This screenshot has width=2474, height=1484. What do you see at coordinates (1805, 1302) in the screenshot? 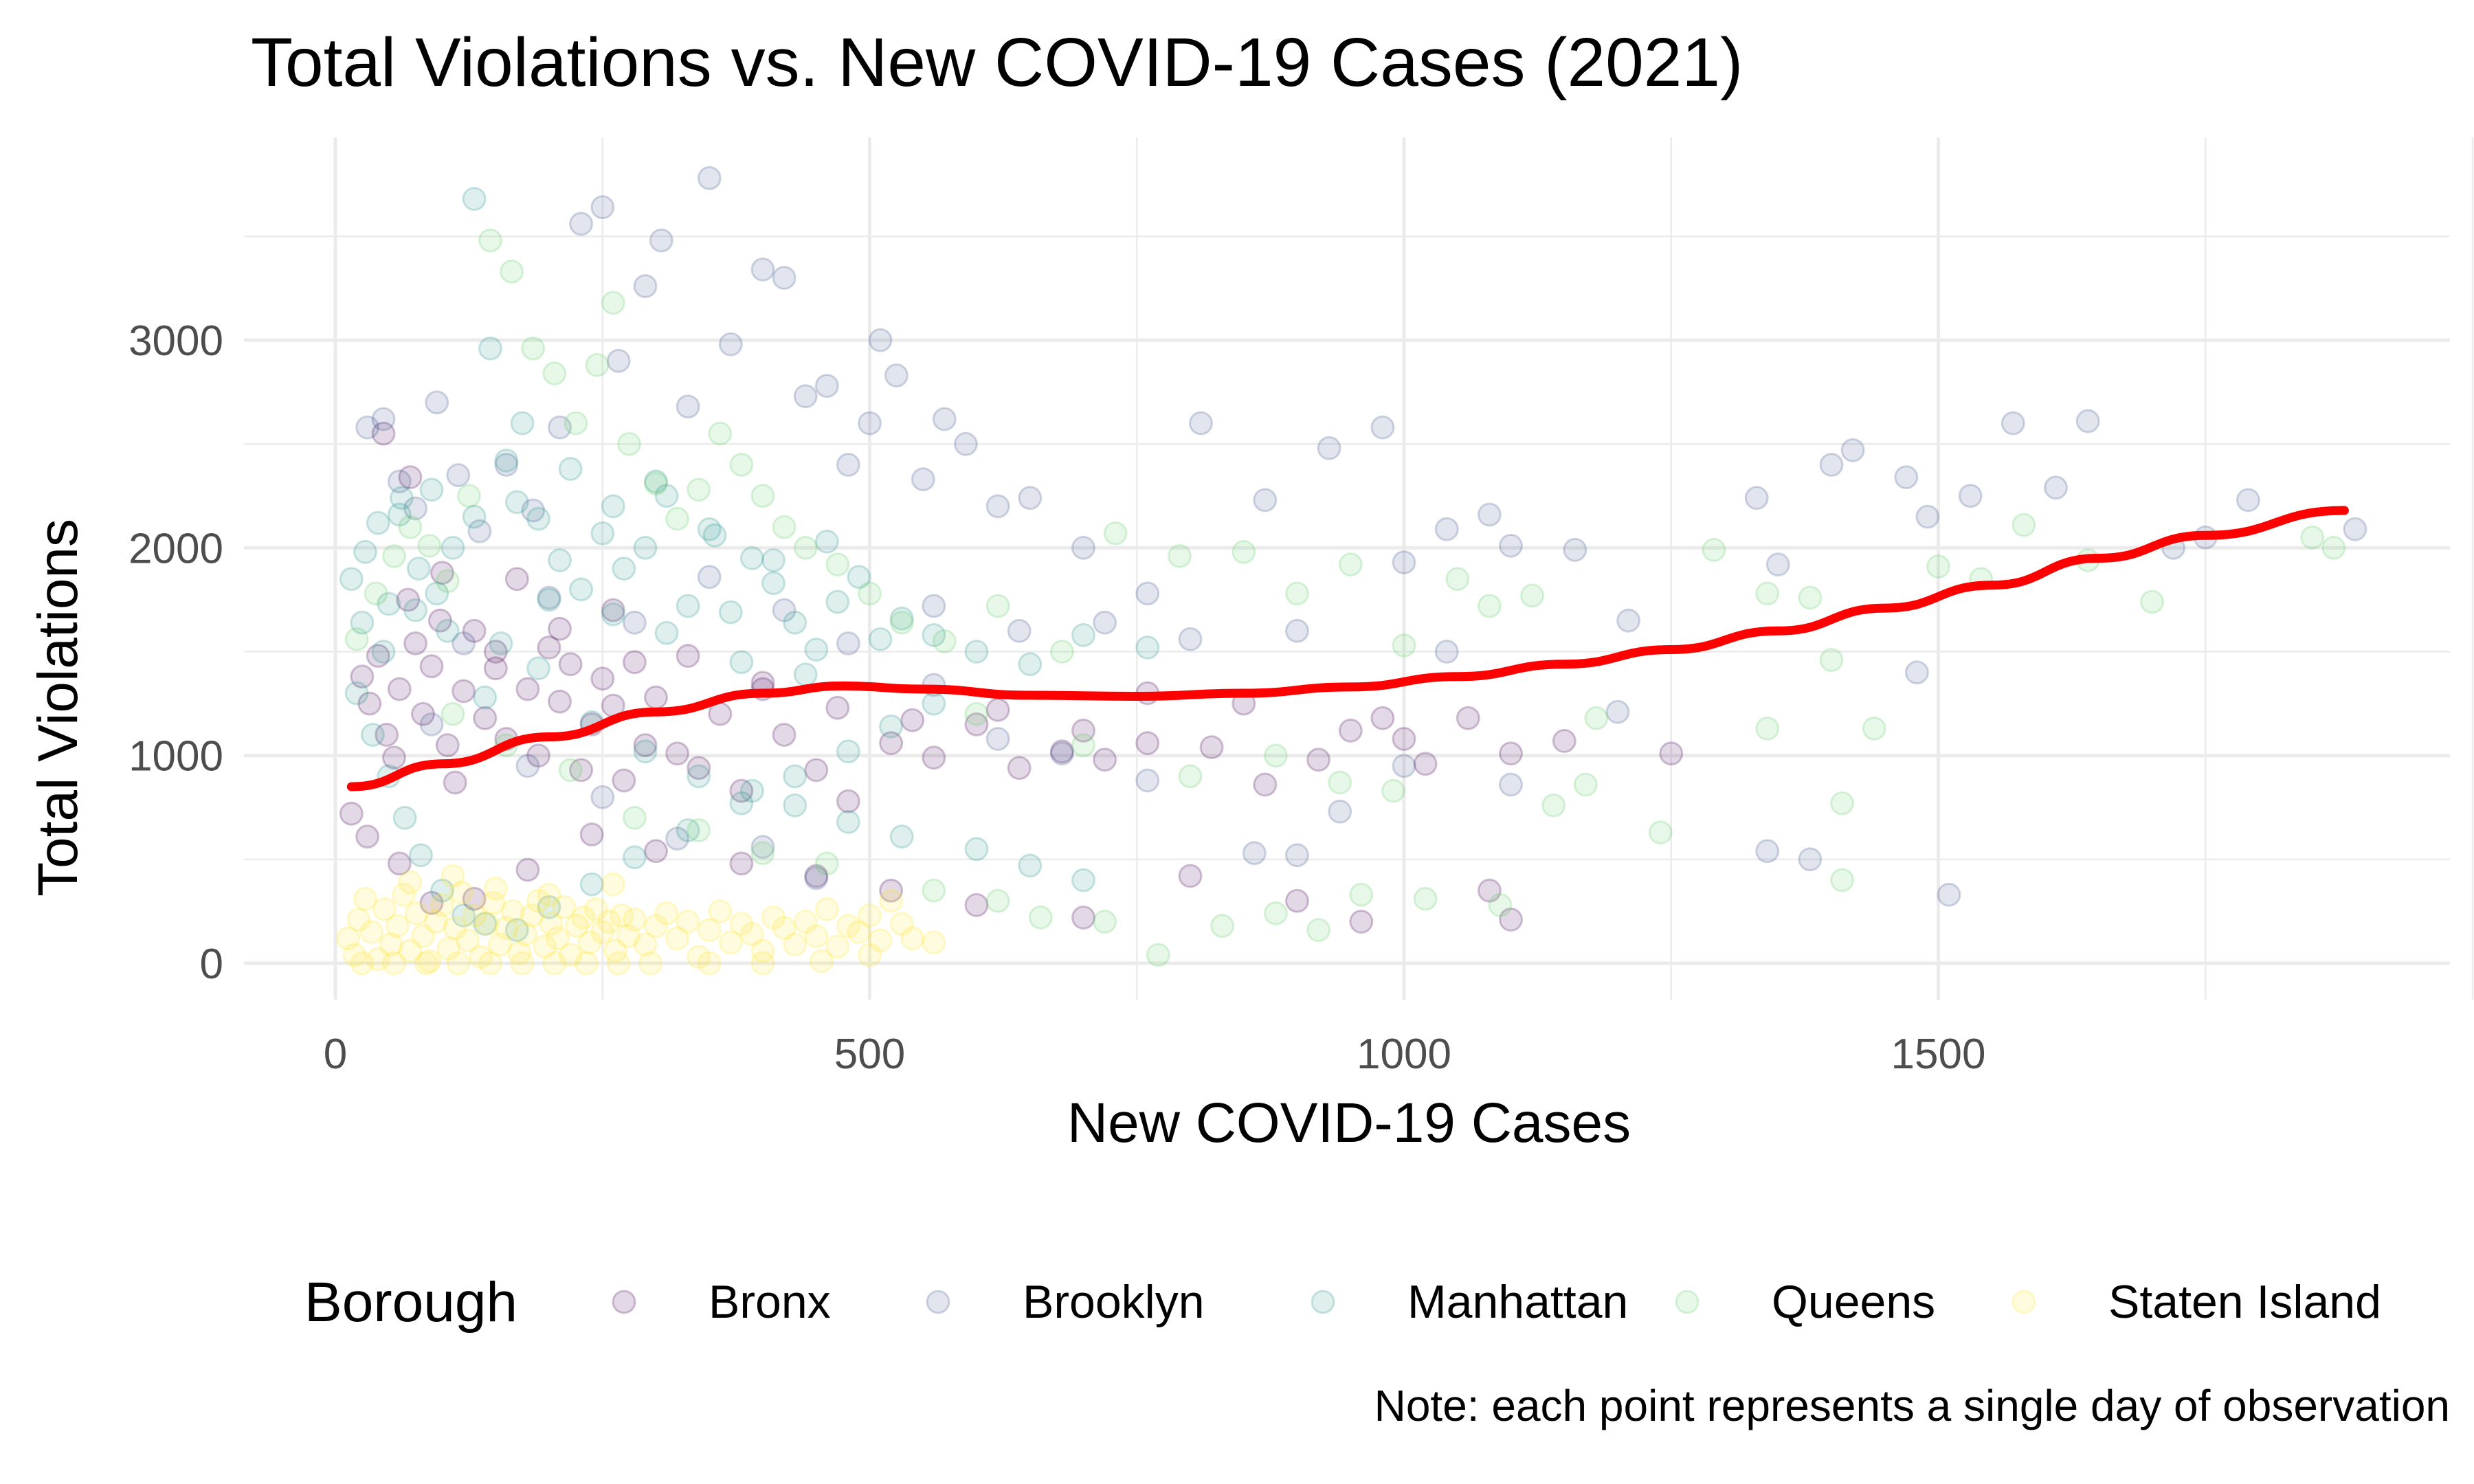
I see `legend-item-queens: Queens` at bounding box center [1805, 1302].